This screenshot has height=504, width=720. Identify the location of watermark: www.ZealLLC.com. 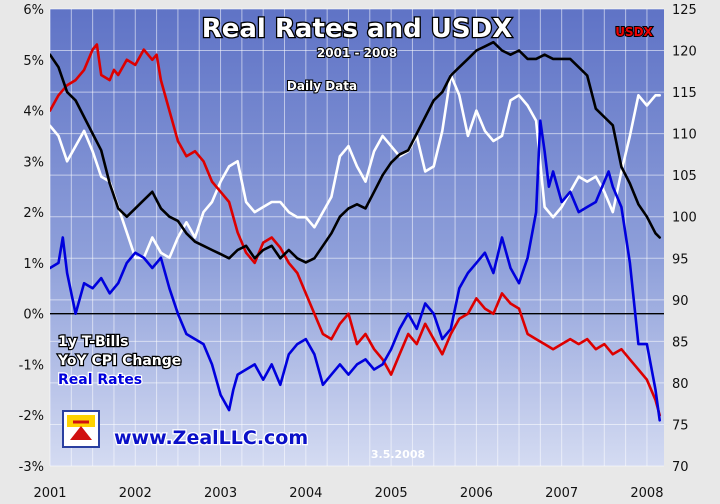
(211, 438).